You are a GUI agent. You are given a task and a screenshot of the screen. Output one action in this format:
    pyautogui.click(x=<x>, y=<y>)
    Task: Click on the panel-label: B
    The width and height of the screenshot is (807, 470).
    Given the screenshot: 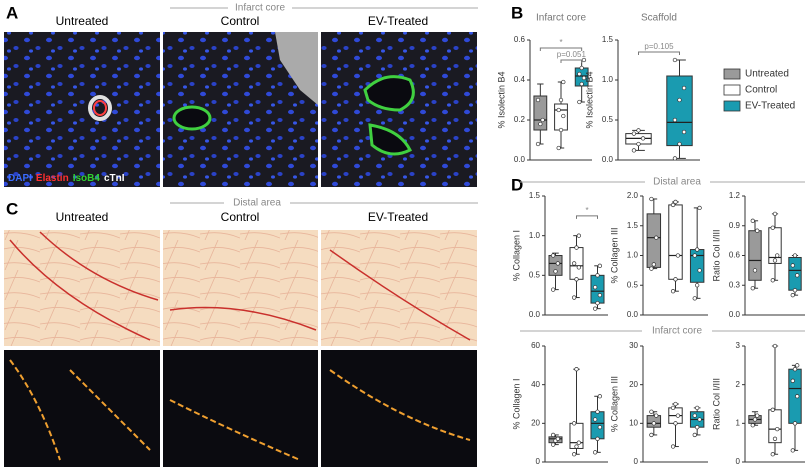 What is the action you would take?
    pyautogui.click(x=517, y=12)
    